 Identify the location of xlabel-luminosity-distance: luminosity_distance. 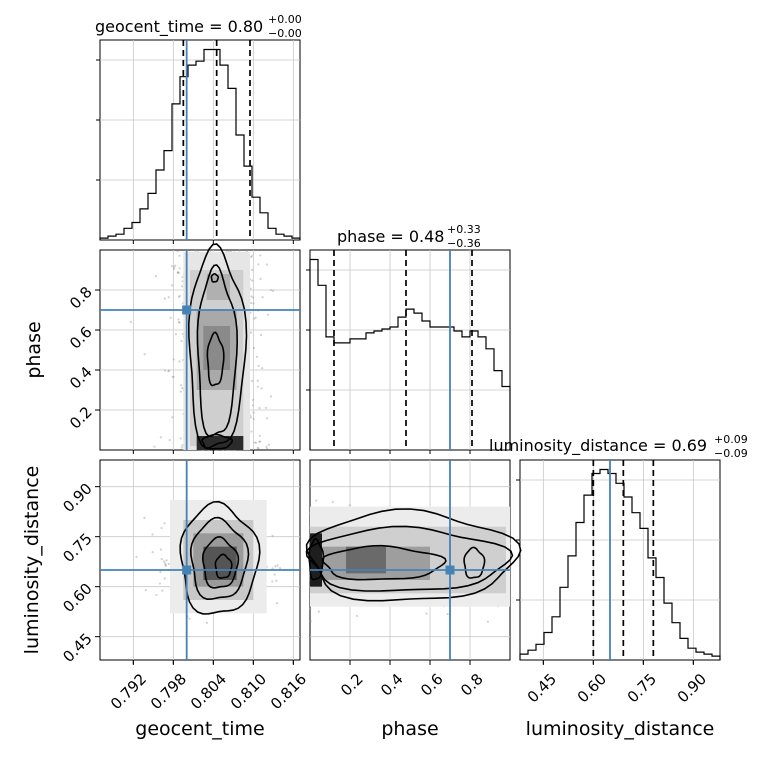
(620, 729).